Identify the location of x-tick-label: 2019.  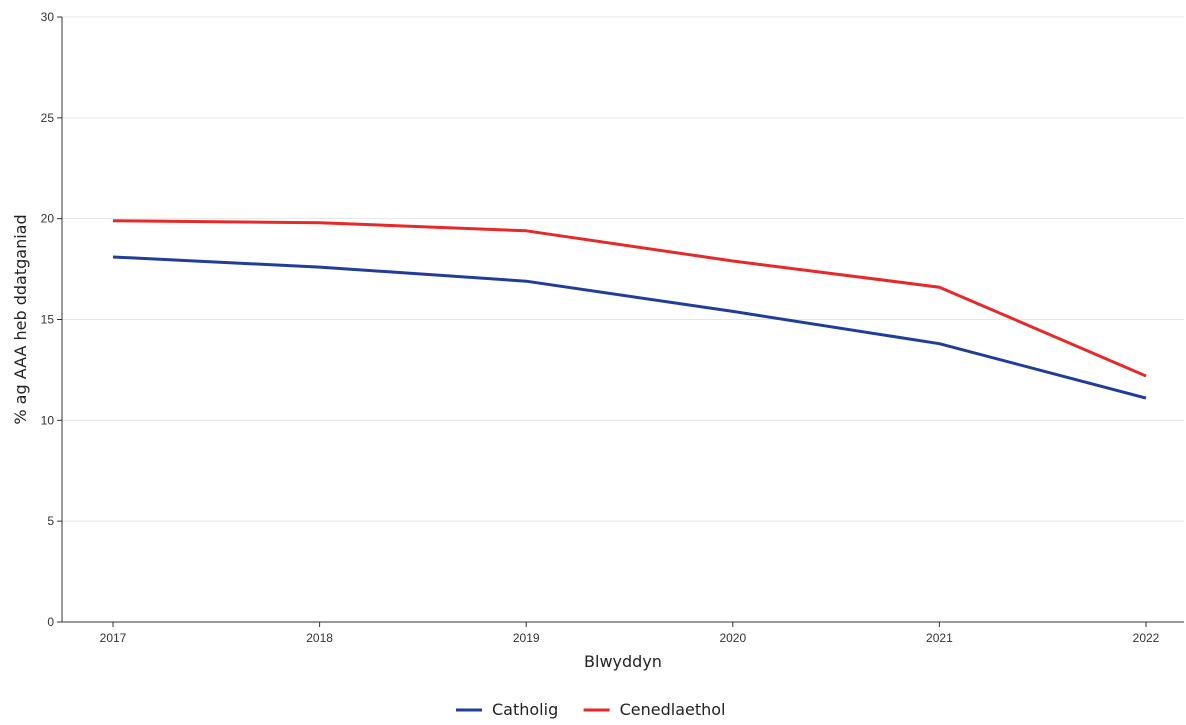
(526, 638).